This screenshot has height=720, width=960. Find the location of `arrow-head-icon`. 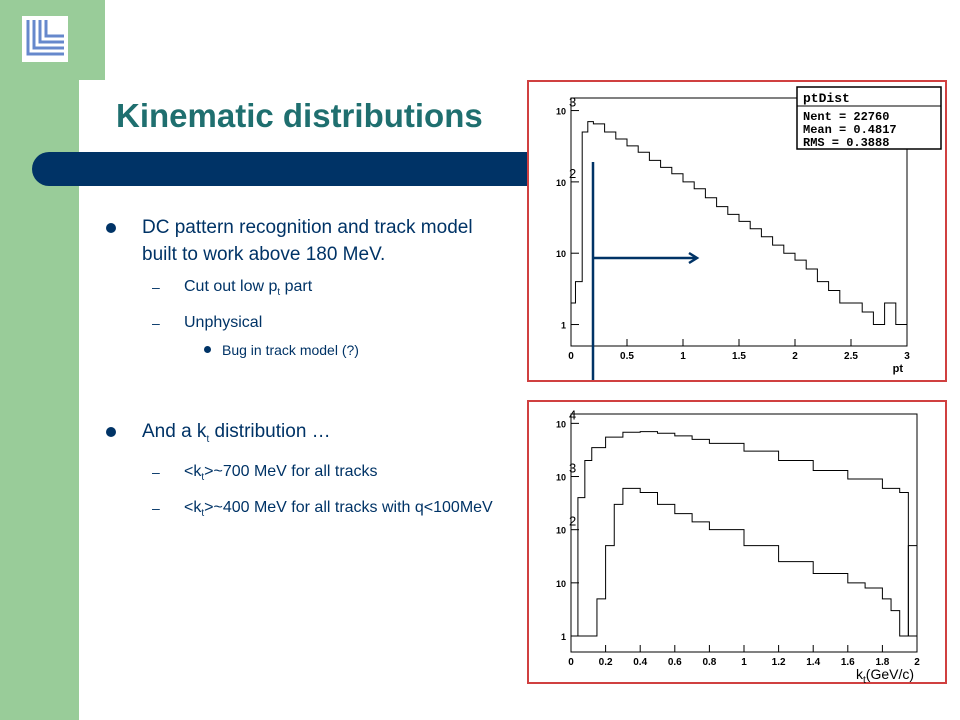

arrow-head-icon is located at coordinates (694, 258).